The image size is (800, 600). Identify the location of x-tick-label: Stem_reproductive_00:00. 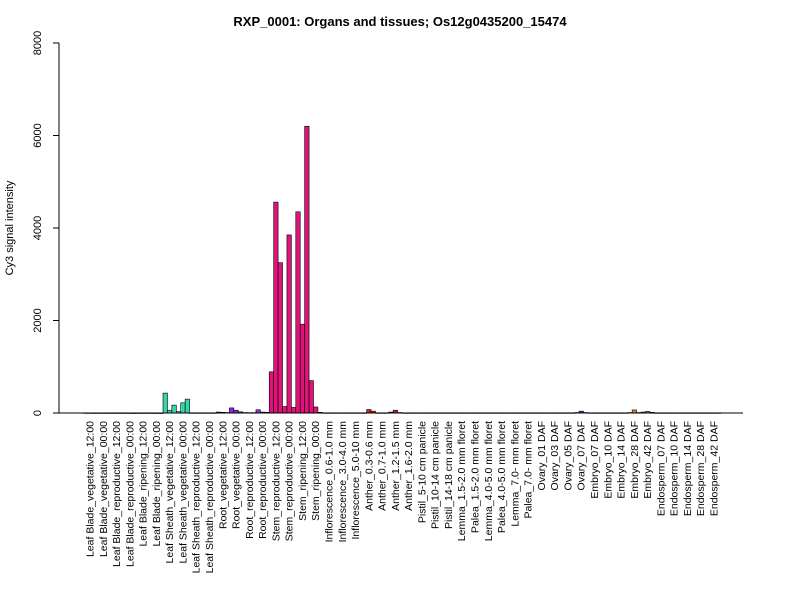
(290, 481).